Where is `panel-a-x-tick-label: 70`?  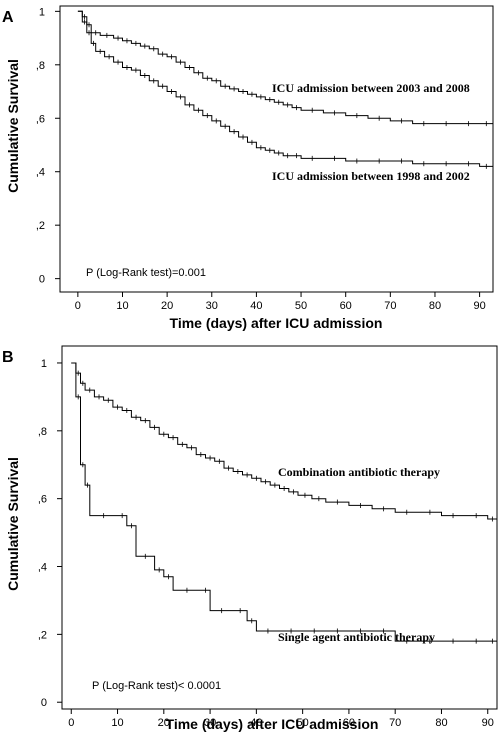 panel-a-x-tick-label: 70 is located at coordinates (390, 306).